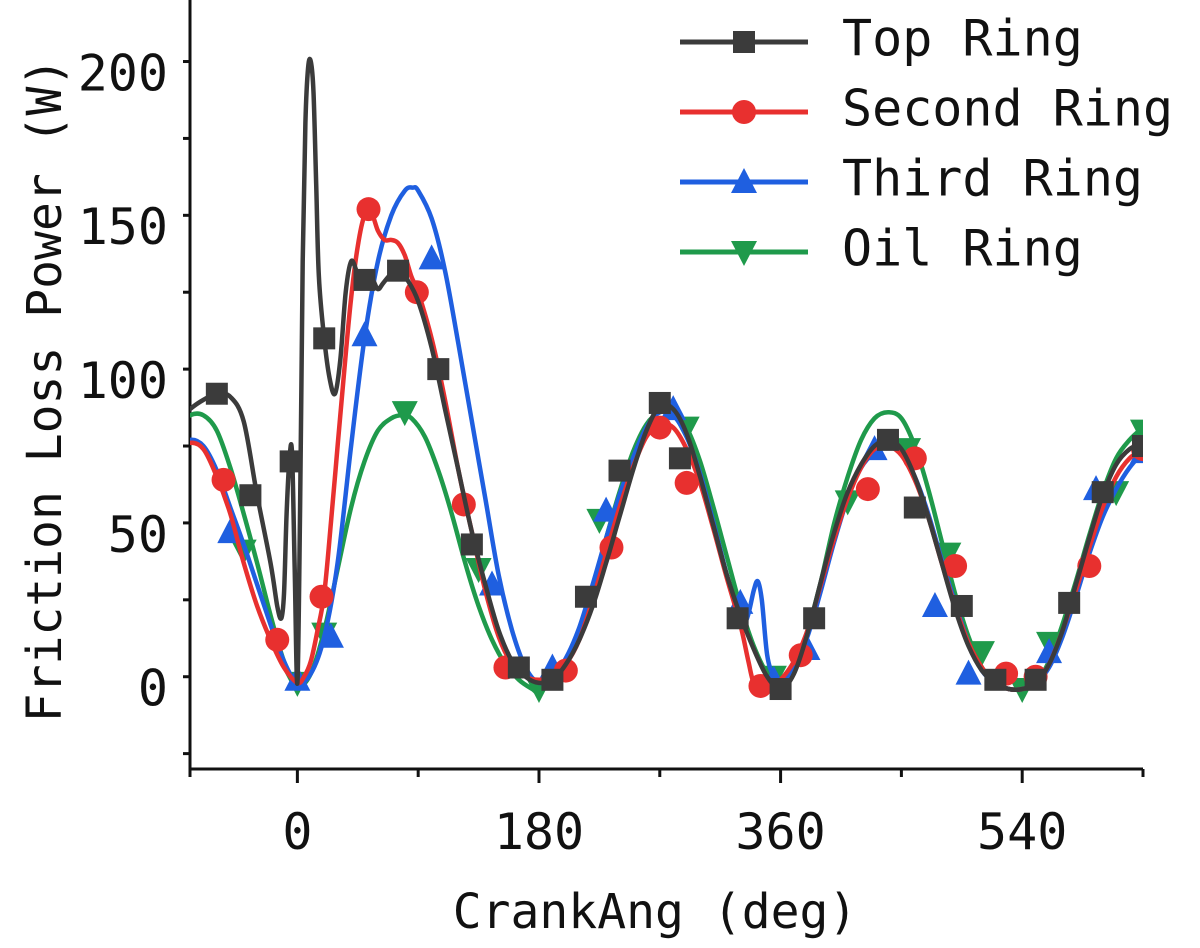 This screenshot has height=948, width=1200. Describe the element at coordinates (962, 39) in the screenshot. I see `legend-label-top-ring: Top Ring` at that location.